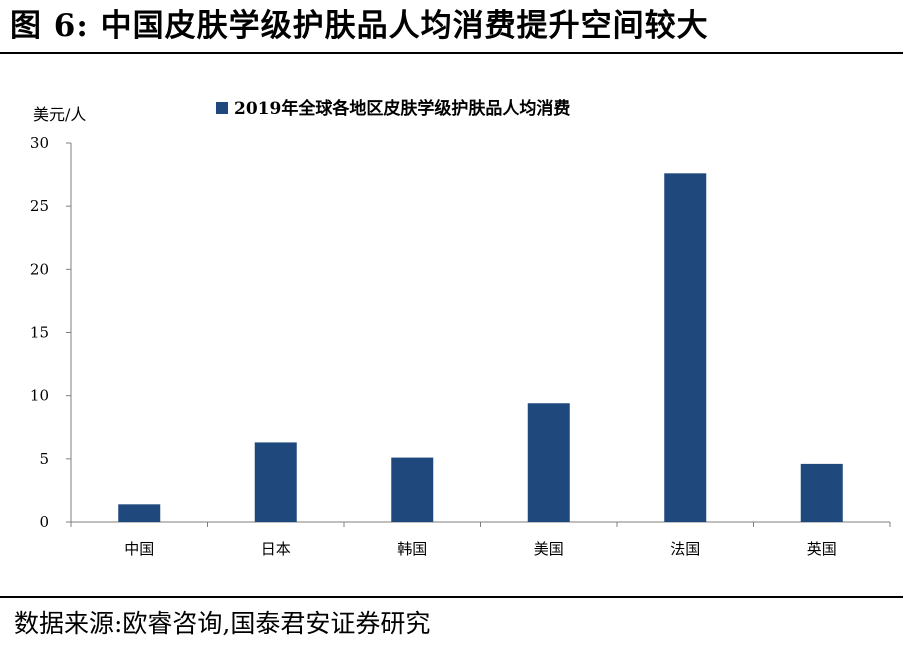  What do you see at coordinates (480, 539) in the screenshot?
I see `x-axis: 中国 日本 韩国 美国 法国 英国` at bounding box center [480, 539].